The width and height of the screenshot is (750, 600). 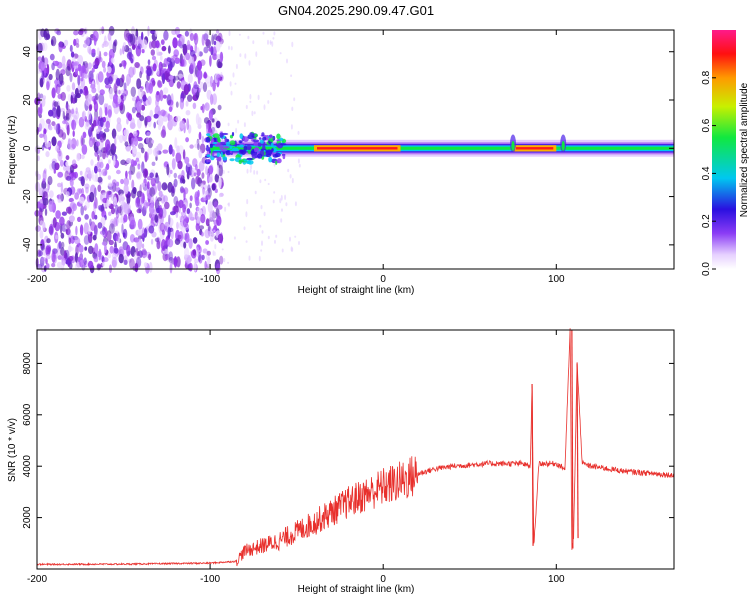 I want to click on x-tick-label: 100, so click(x=556, y=579).